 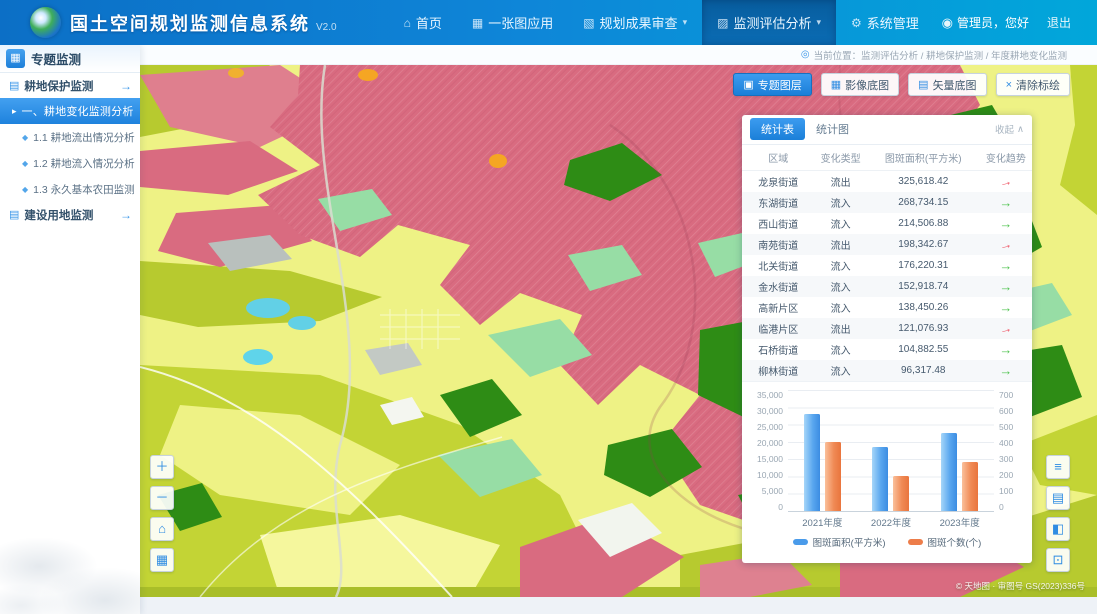 I want to click on breadcrumb-strip: ◎ 当前位置：监测评估分析 / 耕地保护监测 / 年度耕地变化监测, so click(x=618, y=55).